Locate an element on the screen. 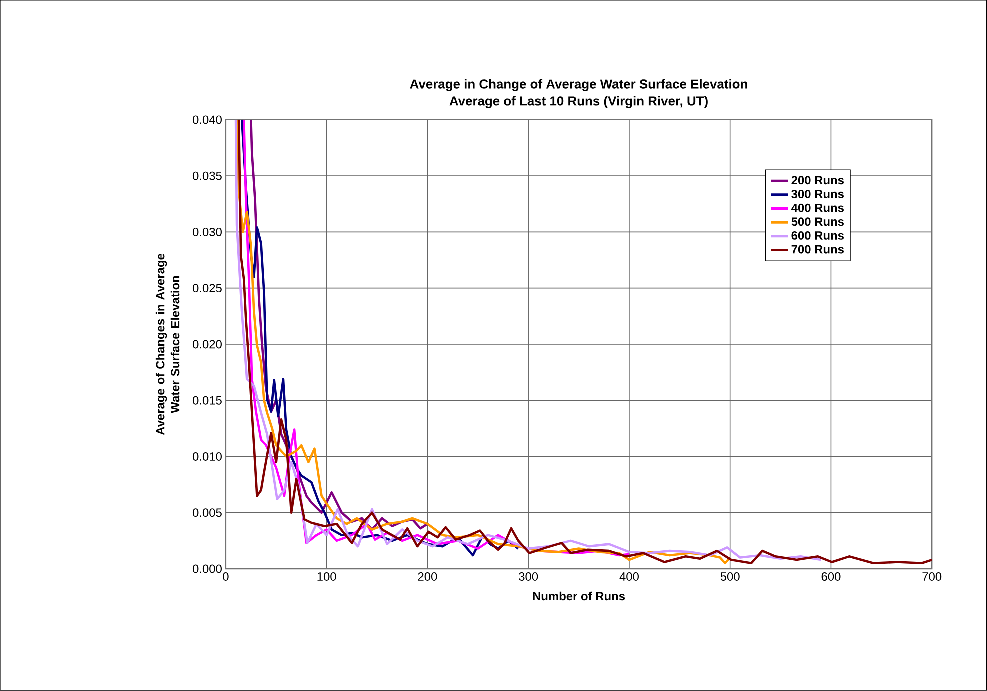  y-tick-label: 0.015 is located at coordinates (207, 400).